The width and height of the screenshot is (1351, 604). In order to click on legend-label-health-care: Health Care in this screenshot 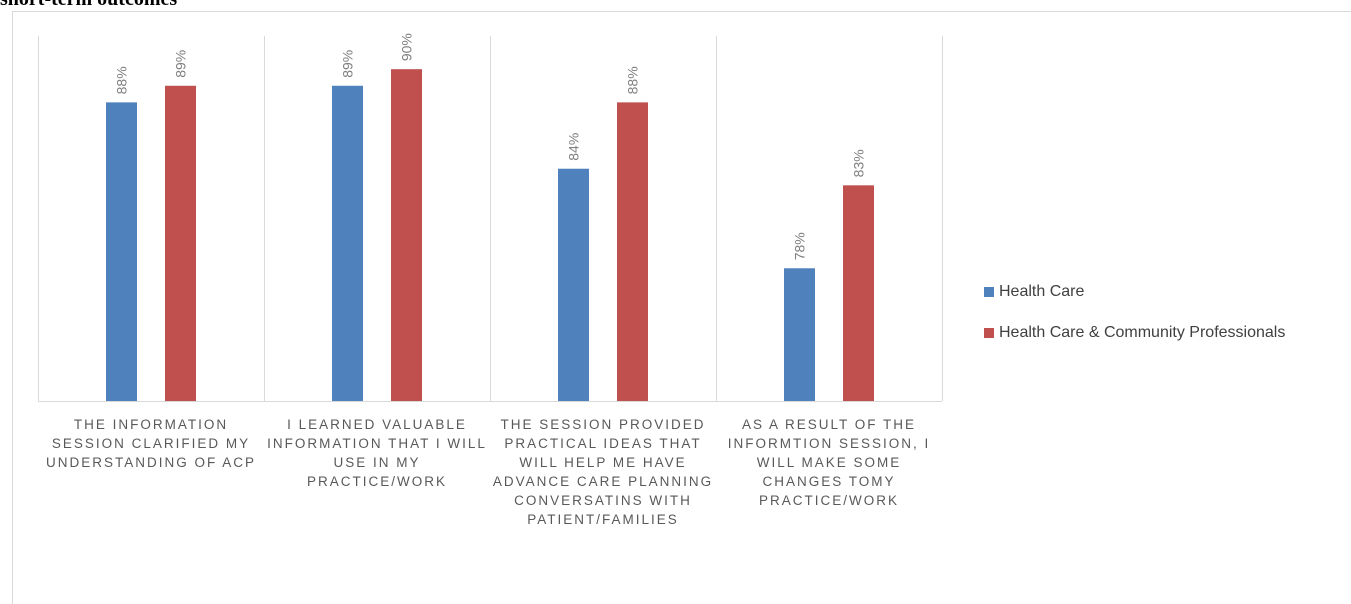, I will do `click(1042, 291)`.